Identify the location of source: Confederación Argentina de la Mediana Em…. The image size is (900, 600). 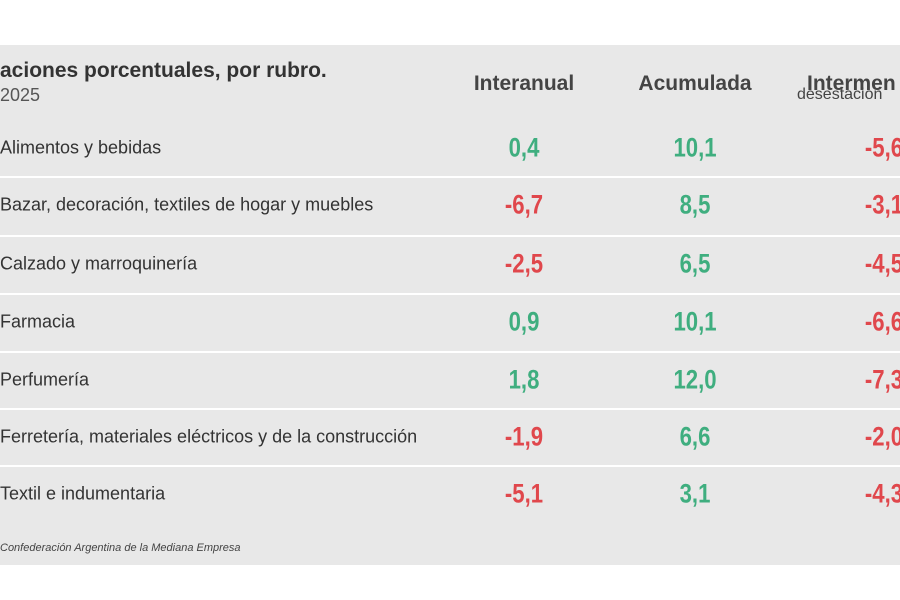
(120, 548).